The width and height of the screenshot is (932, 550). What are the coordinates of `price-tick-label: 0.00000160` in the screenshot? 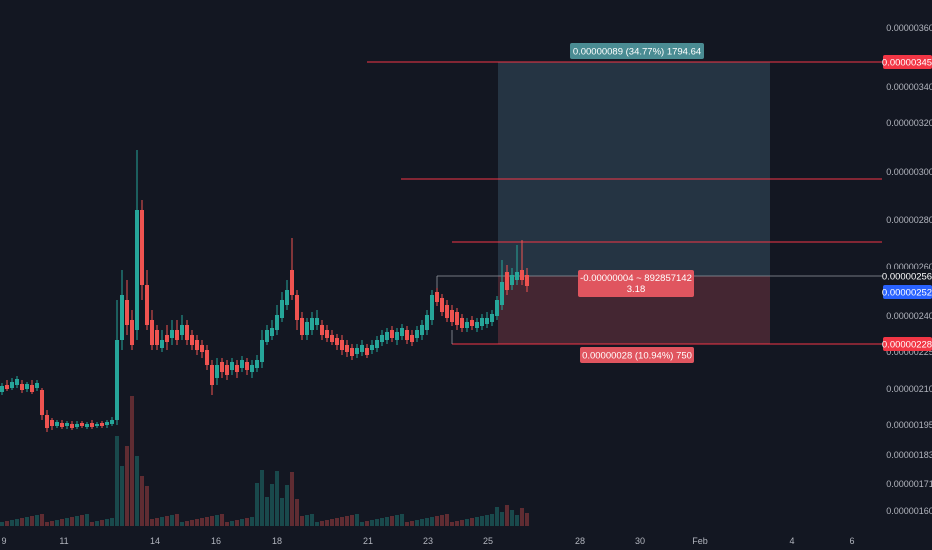 It's located at (909, 511).